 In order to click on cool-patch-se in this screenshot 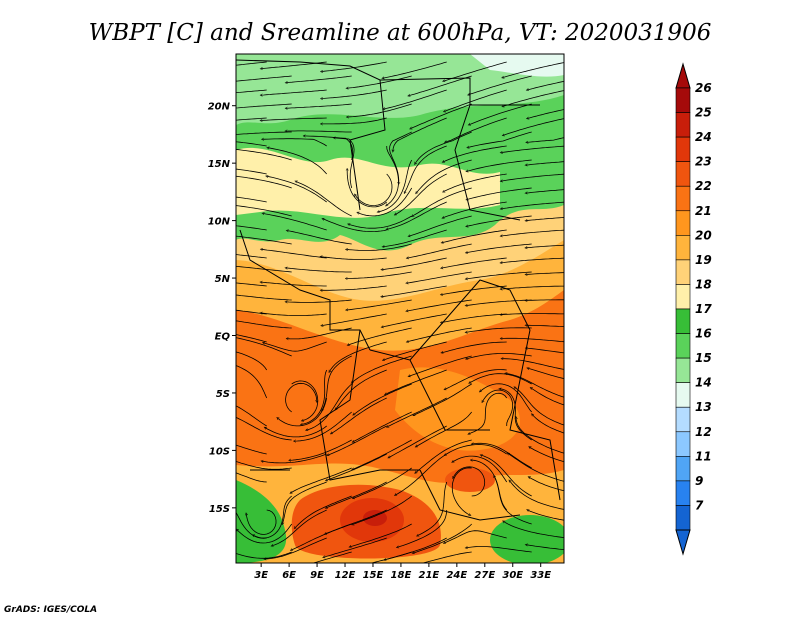, I will do `click(527, 539)`.